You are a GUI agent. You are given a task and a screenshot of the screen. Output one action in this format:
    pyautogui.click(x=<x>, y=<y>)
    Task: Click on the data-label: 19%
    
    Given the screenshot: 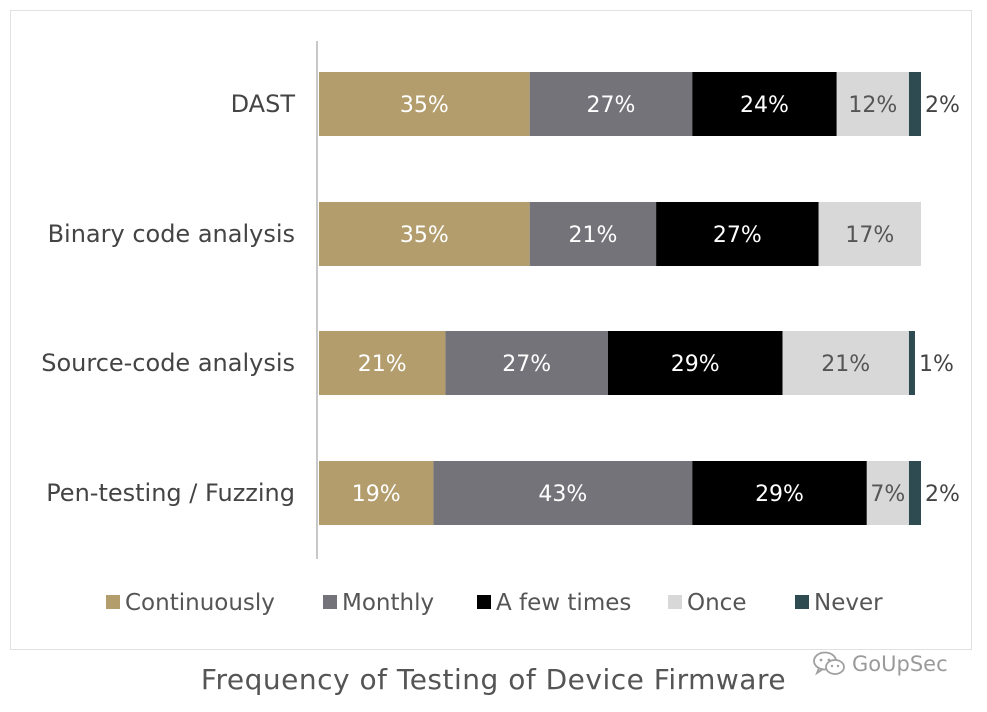 What is the action you would take?
    pyautogui.click(x=376, y=494)
    